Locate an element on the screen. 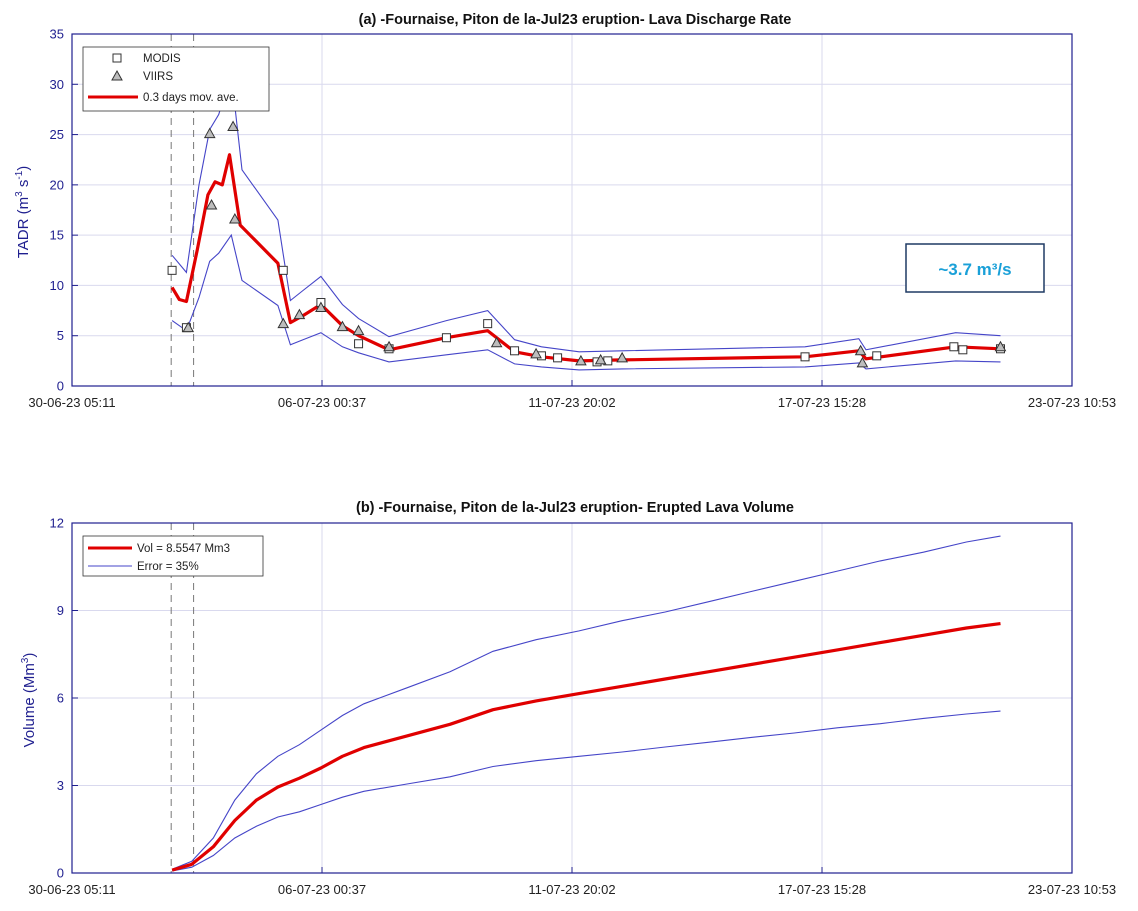 This screenshot has height=911, width=1138. legend-modis-marker is located at coordinates (117, 58).